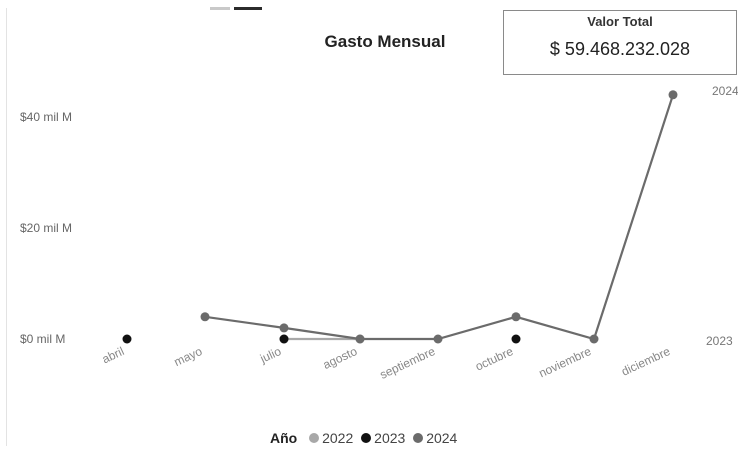 This screenshot has height=453, width=738. I want to click on x-tick-label: agosto, so click(340, 358).